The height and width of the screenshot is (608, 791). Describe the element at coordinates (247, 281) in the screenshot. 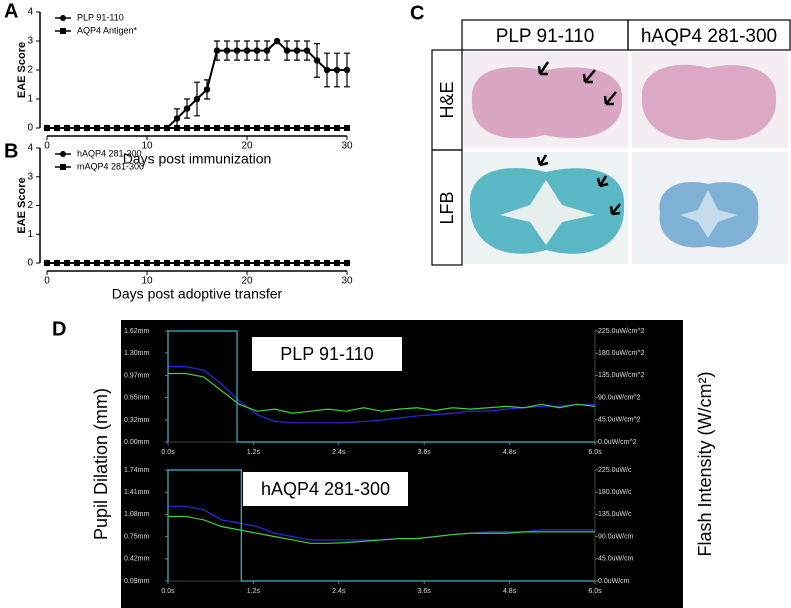

I see `x-tick-label: 20` at that location.